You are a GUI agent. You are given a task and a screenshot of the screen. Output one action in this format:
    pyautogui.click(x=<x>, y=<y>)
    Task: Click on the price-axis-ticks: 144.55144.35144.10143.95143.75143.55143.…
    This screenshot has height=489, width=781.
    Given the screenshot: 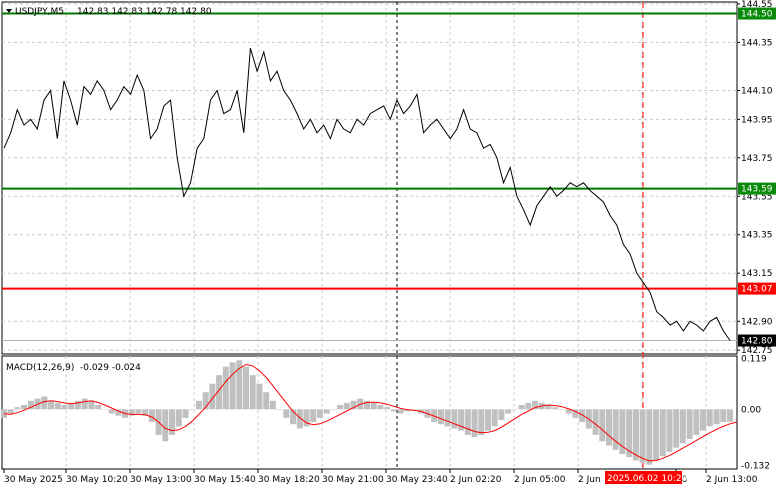 What is the action you would take?
    pyautogui.click(x=755, y=178)
    